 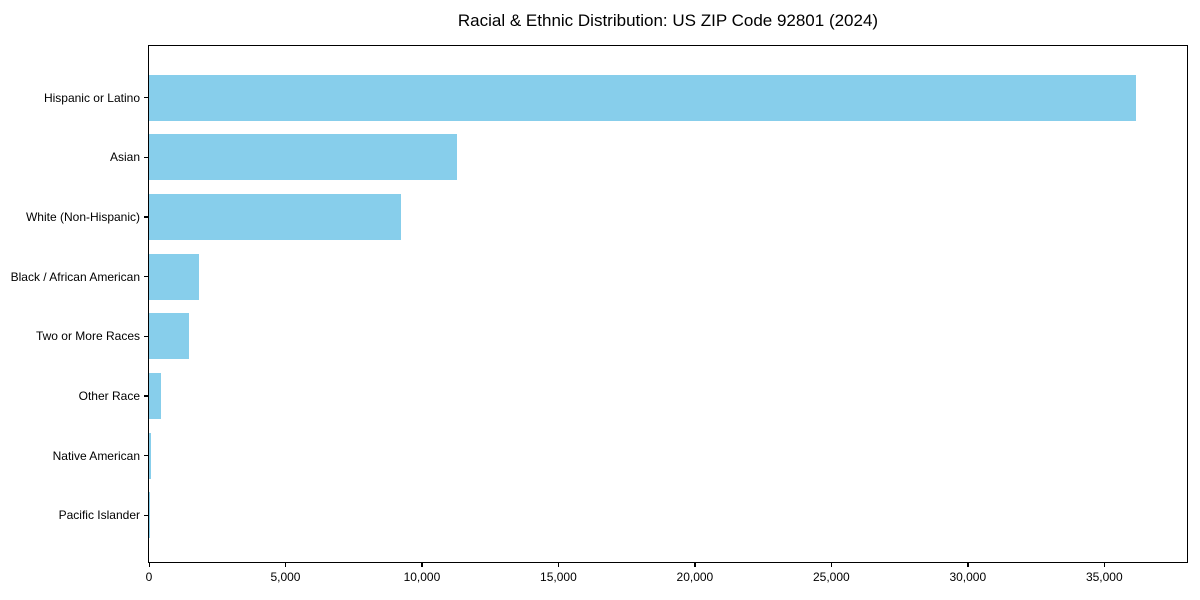 I want to click on x-tick-label-20000: 20,000, so click(x=695, y=577).